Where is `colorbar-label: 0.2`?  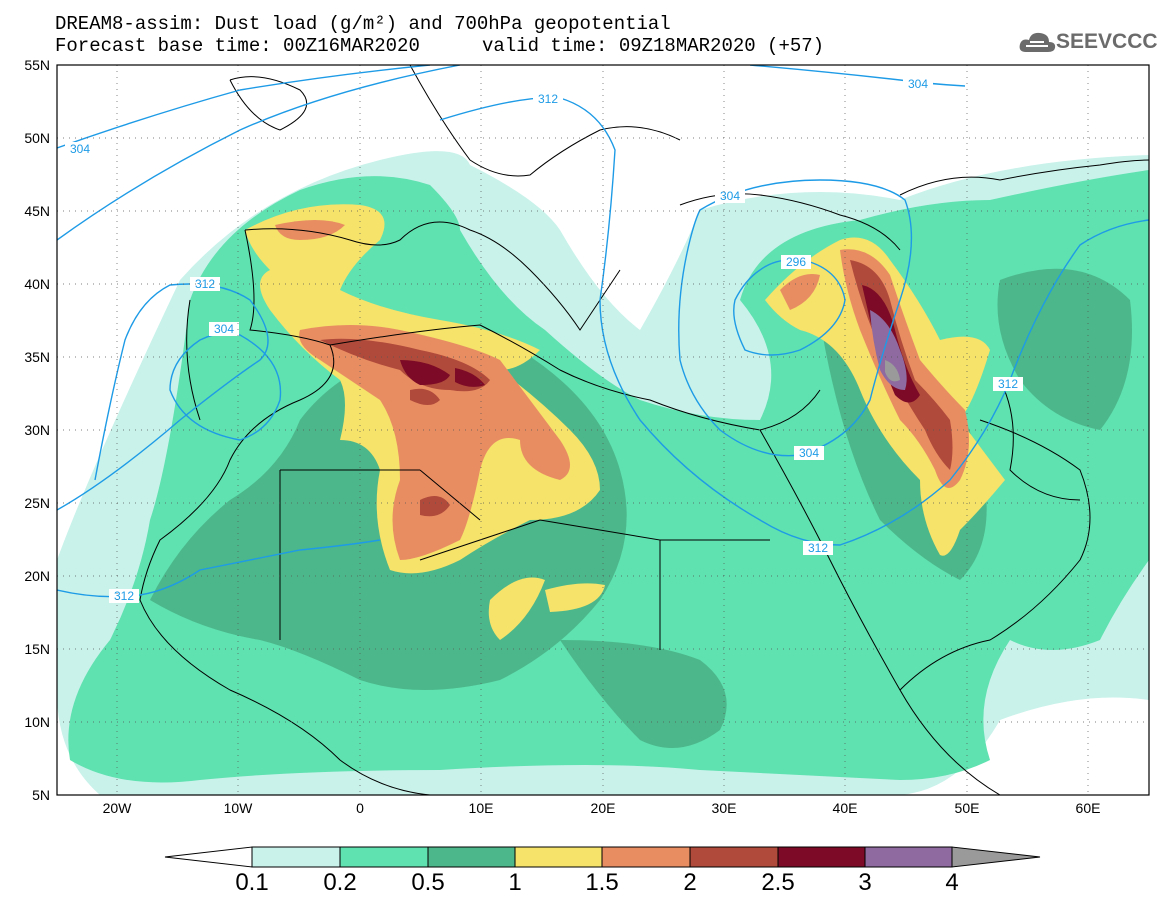 colorbar-label: 0.2 is located at coordinates (340, 882).